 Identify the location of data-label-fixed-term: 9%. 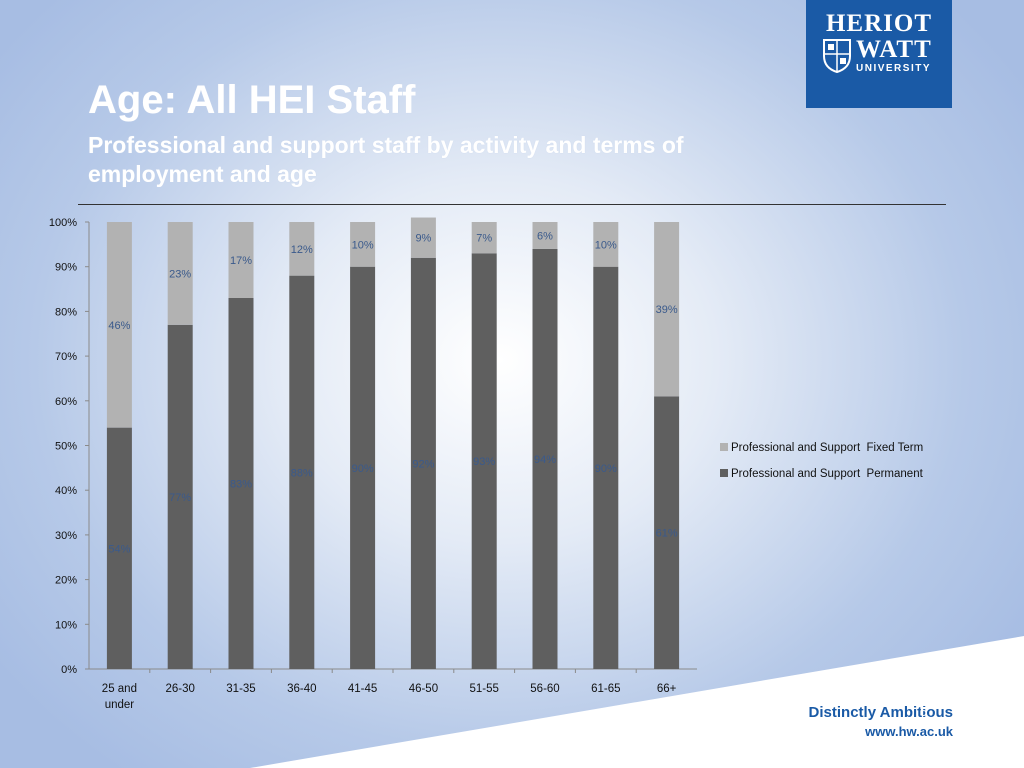
(423, 239).